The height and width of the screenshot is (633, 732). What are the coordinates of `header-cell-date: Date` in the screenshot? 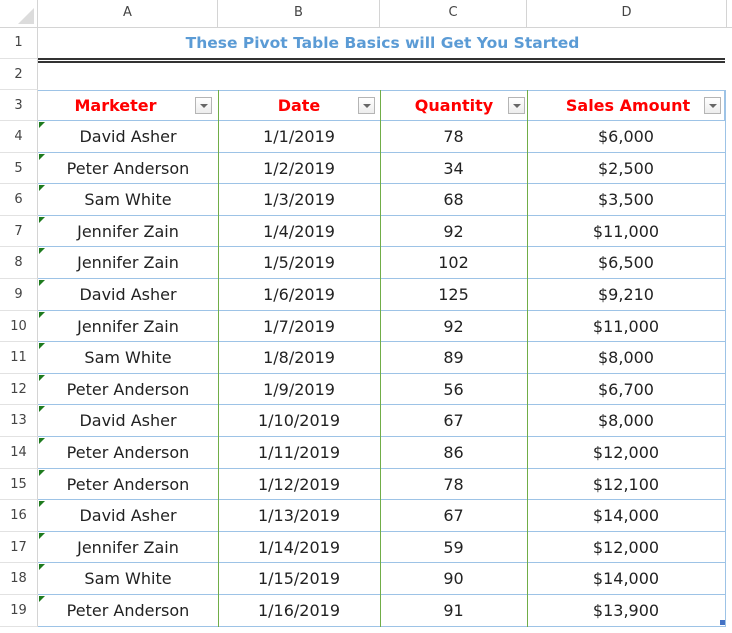 It's located at (299, 105).